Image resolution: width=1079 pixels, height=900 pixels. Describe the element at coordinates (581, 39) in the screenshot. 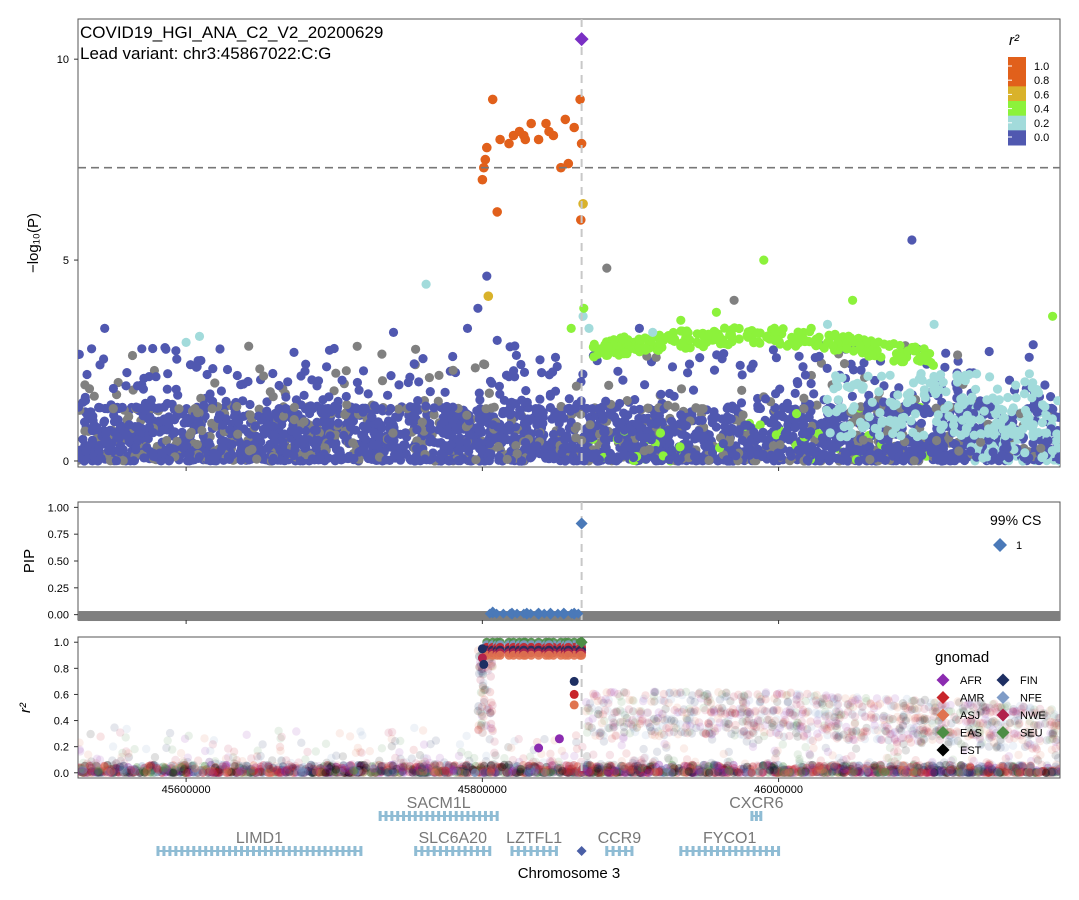

I see `lead-variant-diamond` at that location.